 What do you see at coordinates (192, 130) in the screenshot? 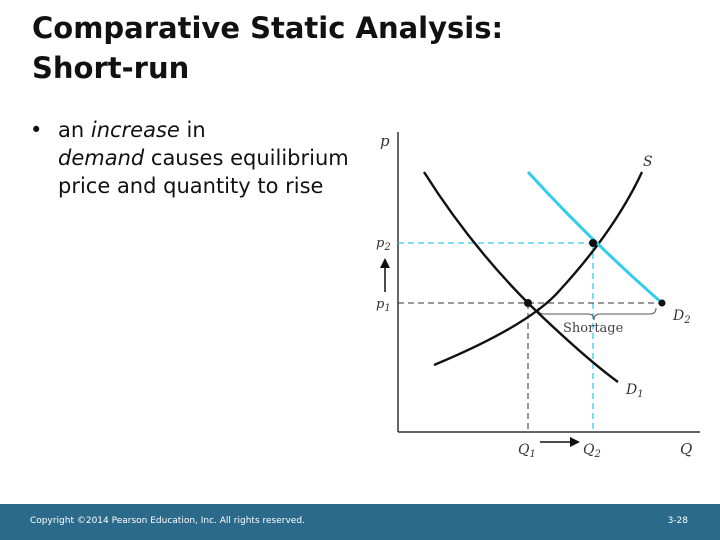
I see `bullet-mid: in` at bounding box center [192, 130].